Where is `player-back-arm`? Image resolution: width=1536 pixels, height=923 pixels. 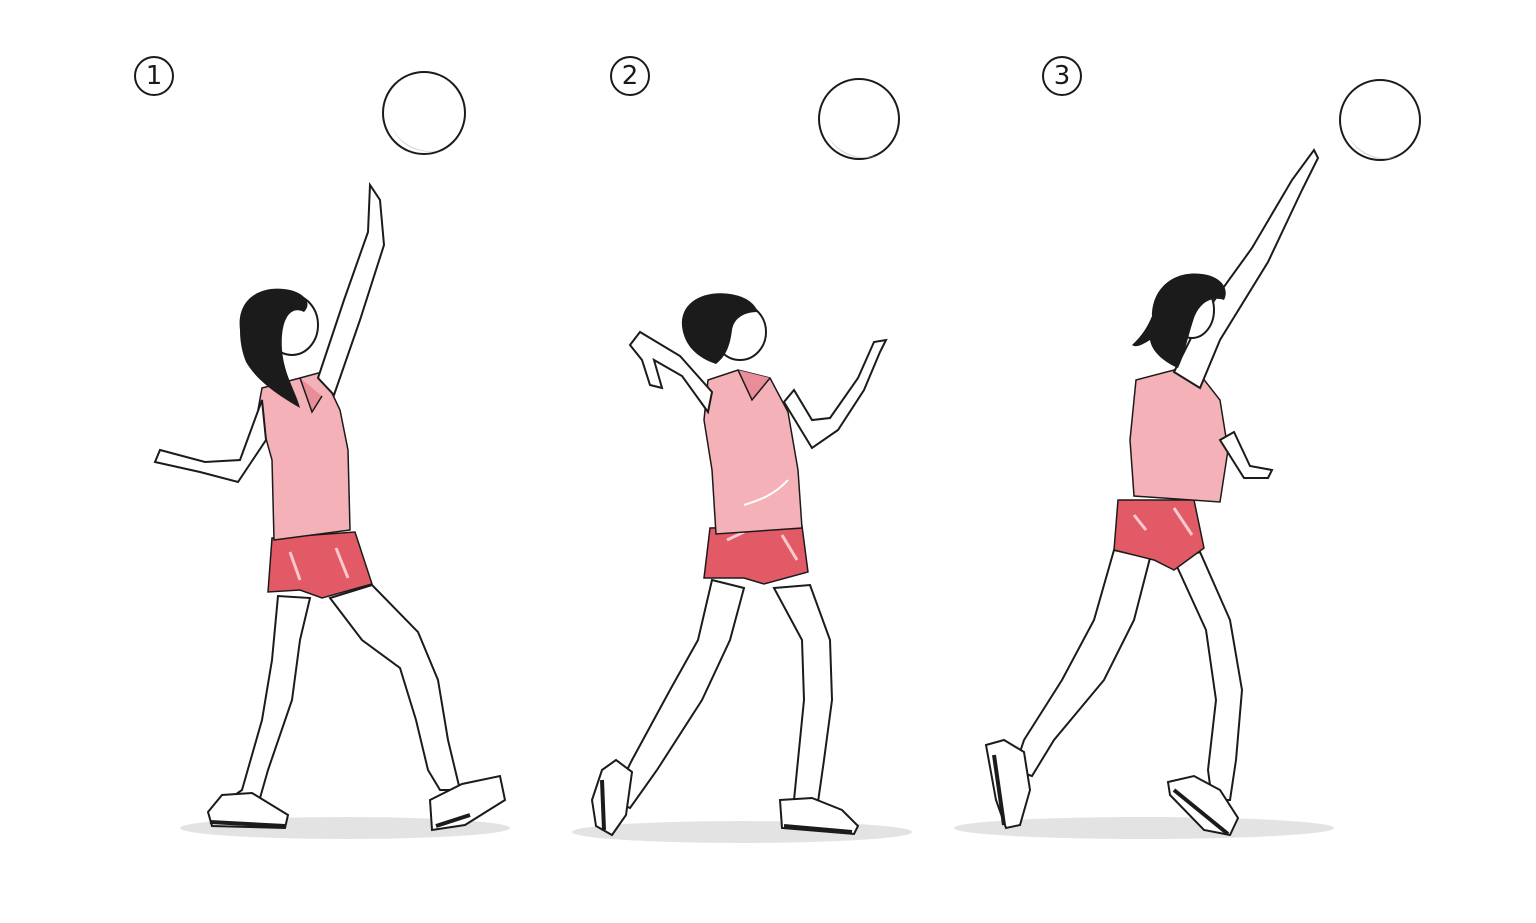 player-back-arm is located at coordinates (210, 441).